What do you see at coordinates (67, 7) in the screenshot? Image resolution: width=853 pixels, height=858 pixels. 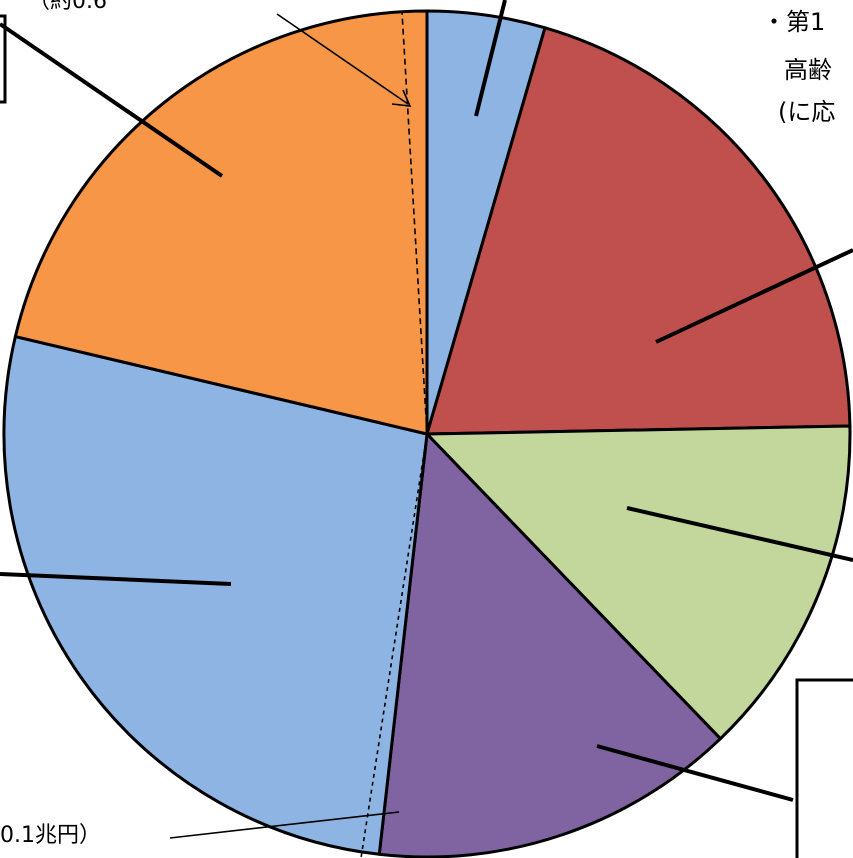 I see `annotation-top-left: （約0.6` at bounding box center [67, 7].